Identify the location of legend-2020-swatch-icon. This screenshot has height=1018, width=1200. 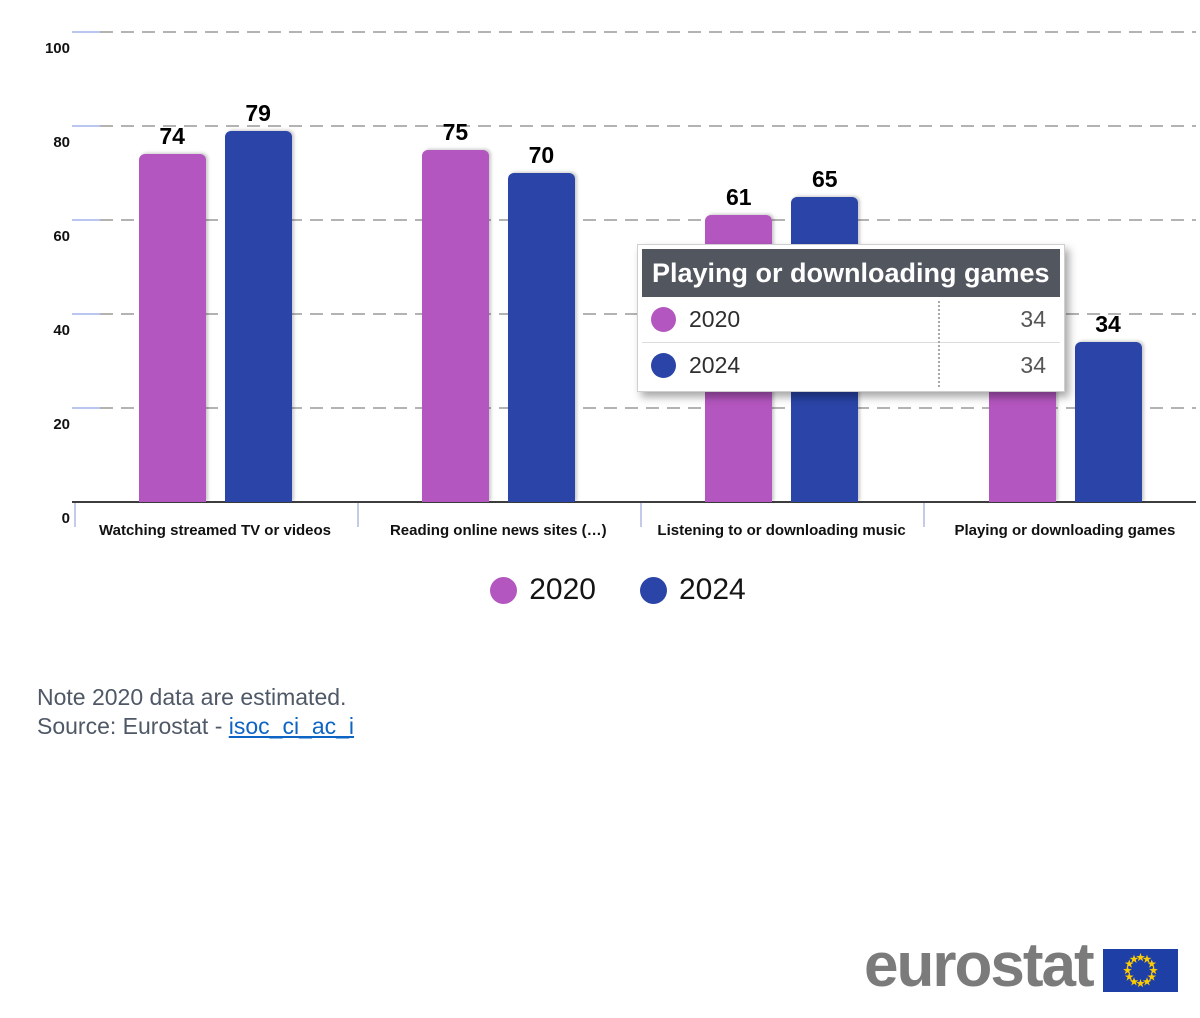
(504, 590).